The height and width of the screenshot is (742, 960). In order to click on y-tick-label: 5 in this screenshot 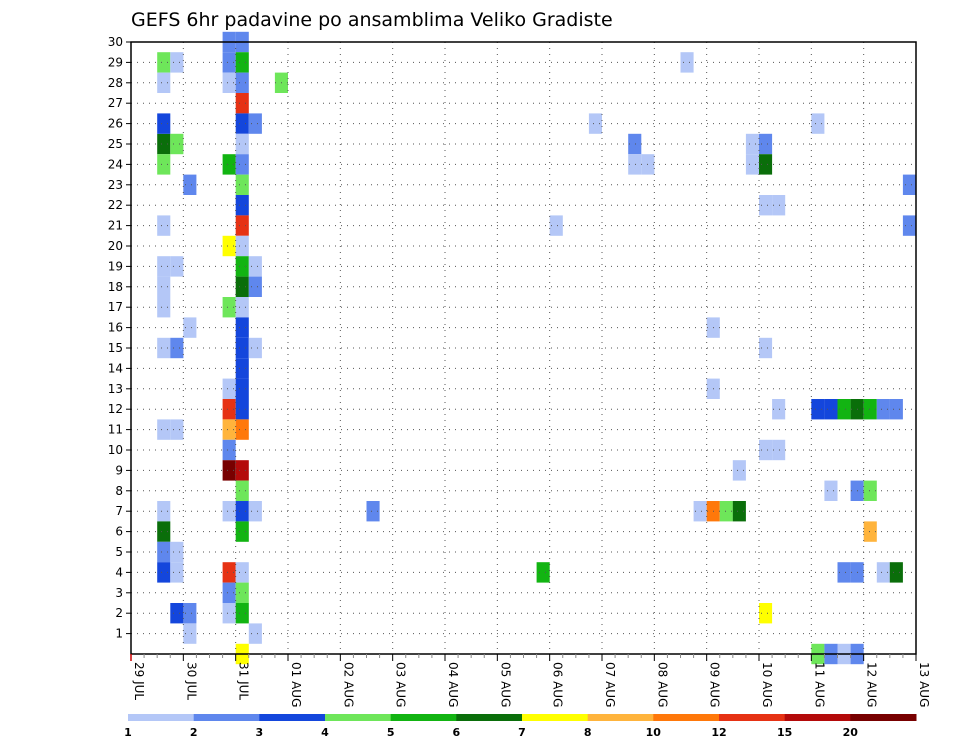, I will do `click(119, 552)`.